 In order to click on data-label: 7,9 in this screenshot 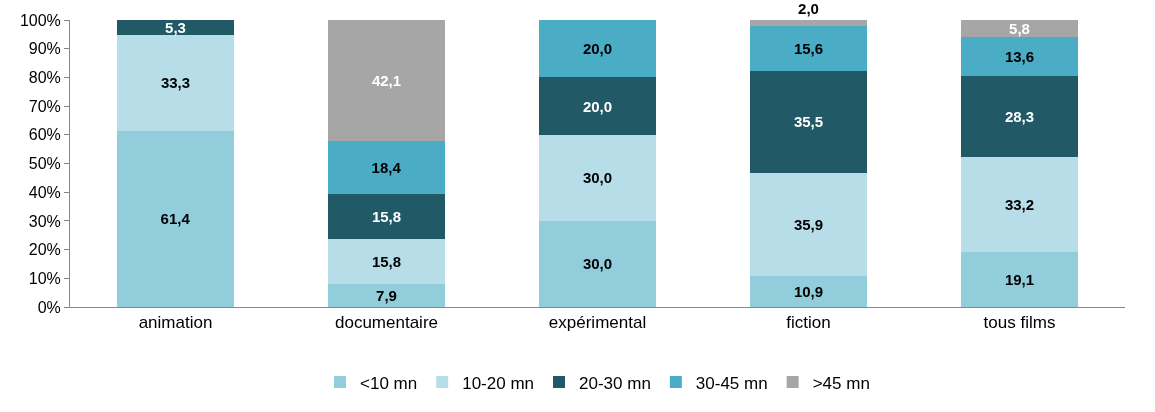, I will do `click(386, 296)`.